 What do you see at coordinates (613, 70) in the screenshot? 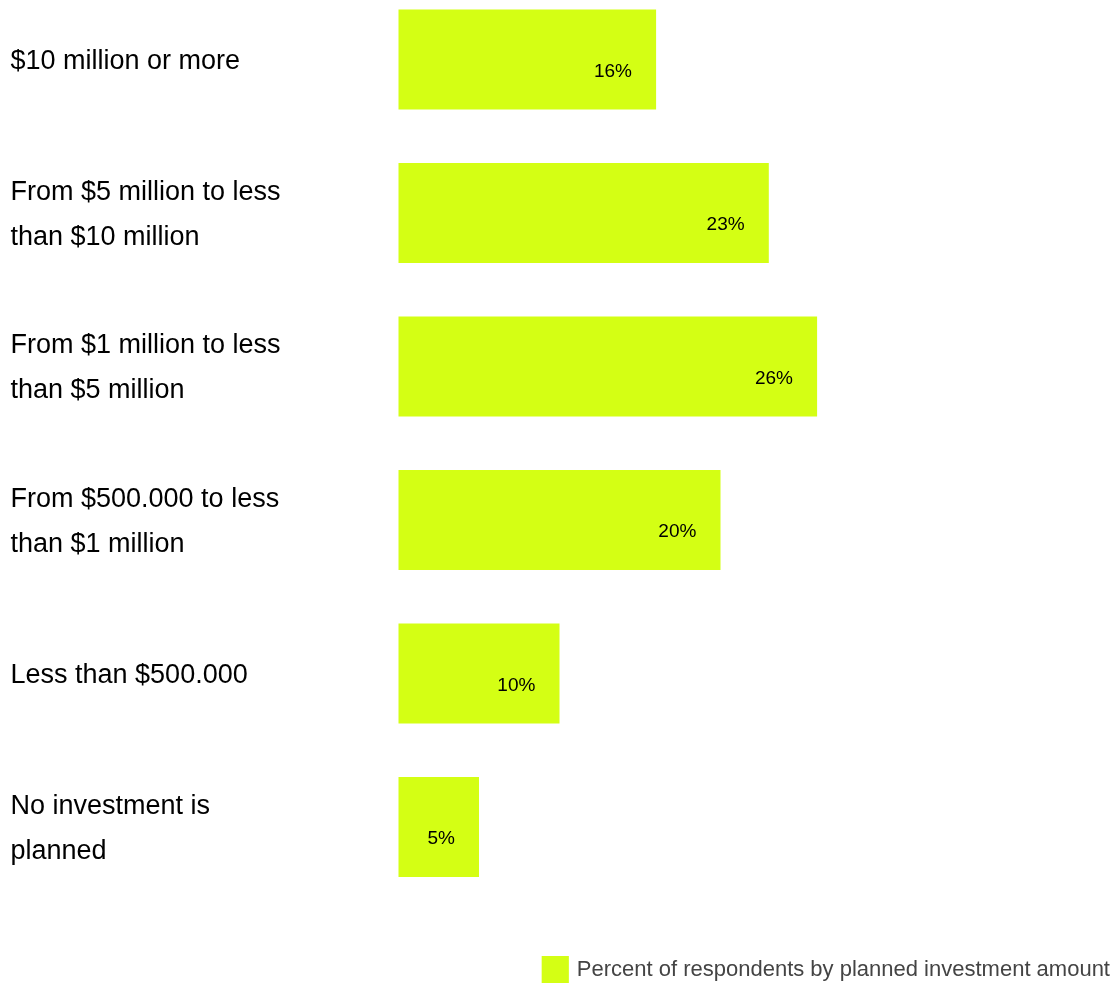
I see `data-label: 16%` at bounding box center [613, 70].